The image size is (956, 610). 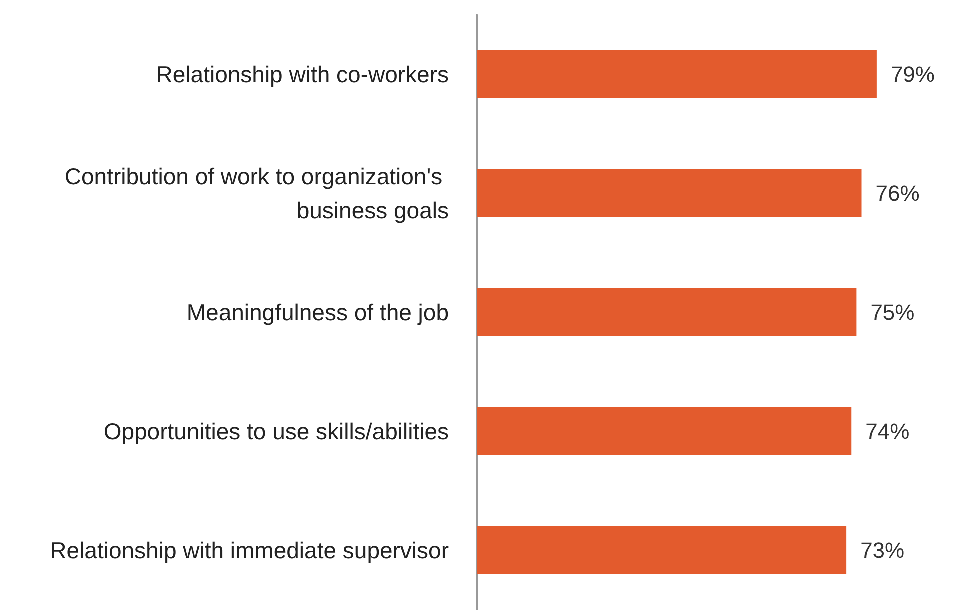 What do you see at coordinates (276, 431) in the screenshot?
I see `y-tick-label: Opportunities to use skills/abilities` at bounding box center [276, 431].